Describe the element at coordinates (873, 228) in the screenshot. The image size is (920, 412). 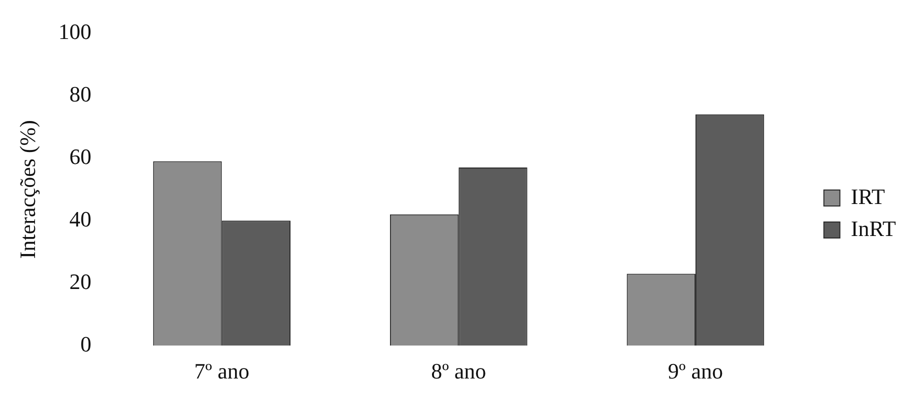
I see `legend-label: InRT` at that location.